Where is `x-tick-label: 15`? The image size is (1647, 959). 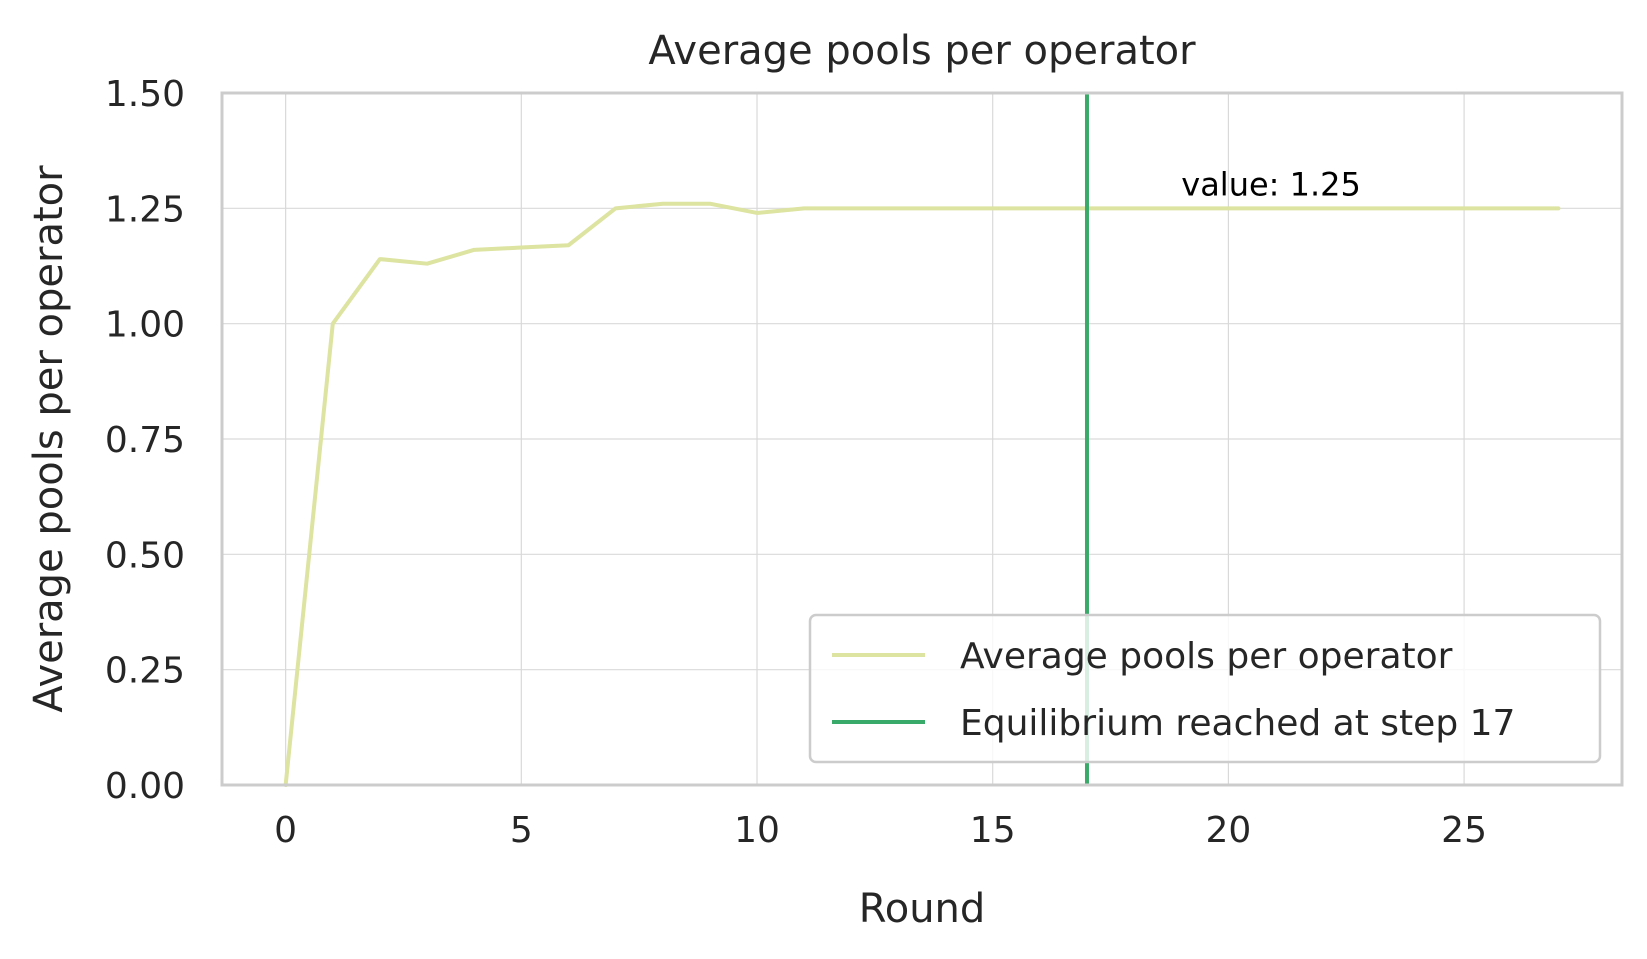 x-tick-label: 15 is located at coordinates (993, 830).